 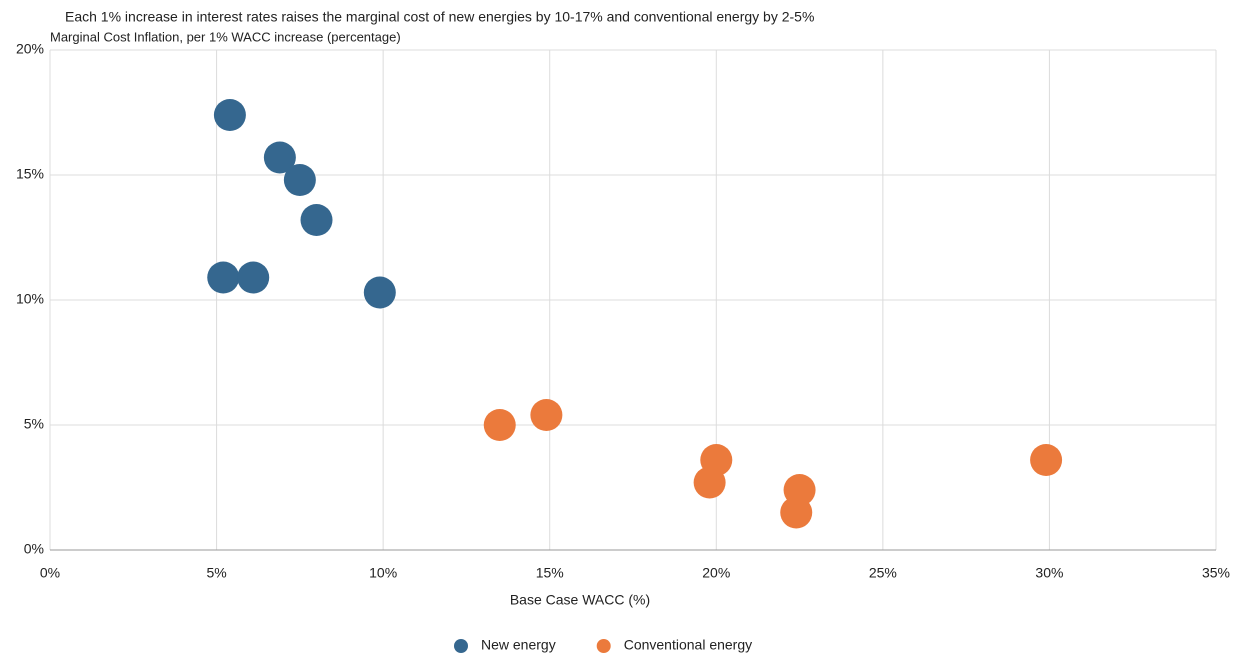 What do you see at coordinates (34, 549) in the screenshot?
I see `y-tick-label: 0%` at bounding box center [34, 549].